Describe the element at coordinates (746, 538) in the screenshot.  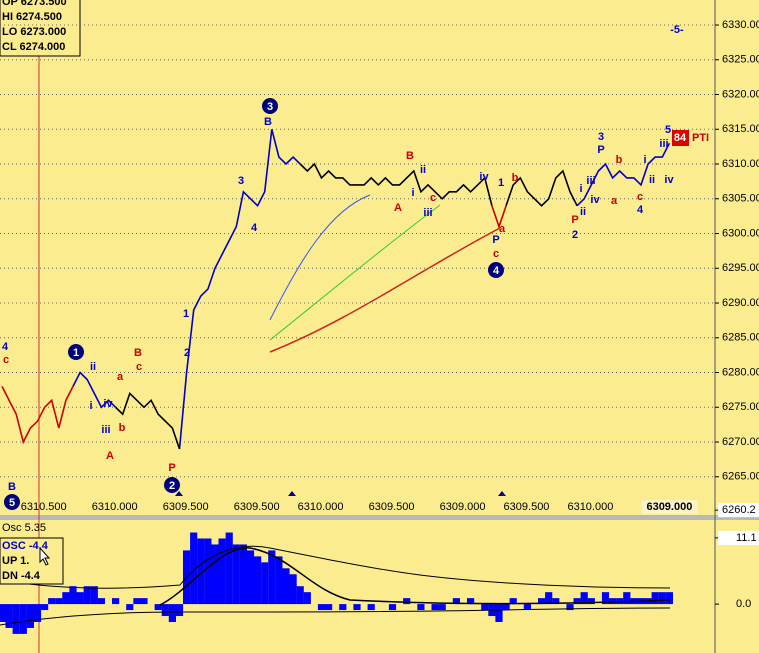
I see `y-tick-label: 11.1` at that location.